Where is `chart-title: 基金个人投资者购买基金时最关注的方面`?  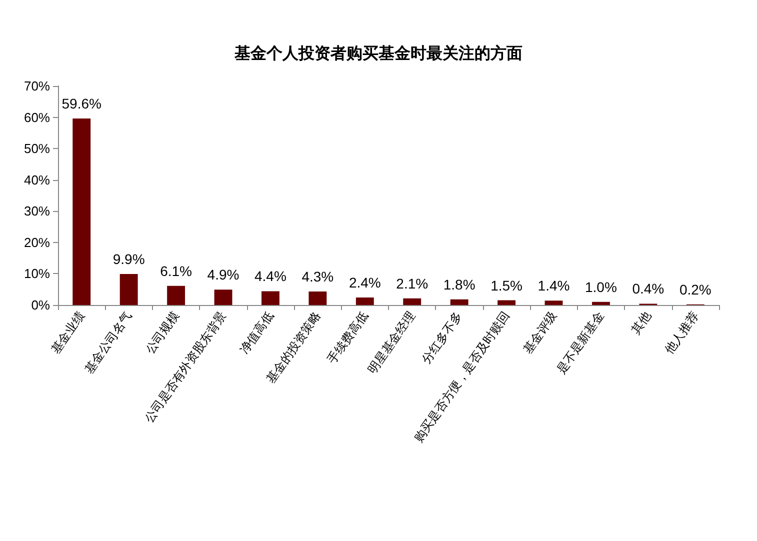
chart-title: 基金个人投资者购买基金时最关注的方面 is located at coordinates (378, 53).